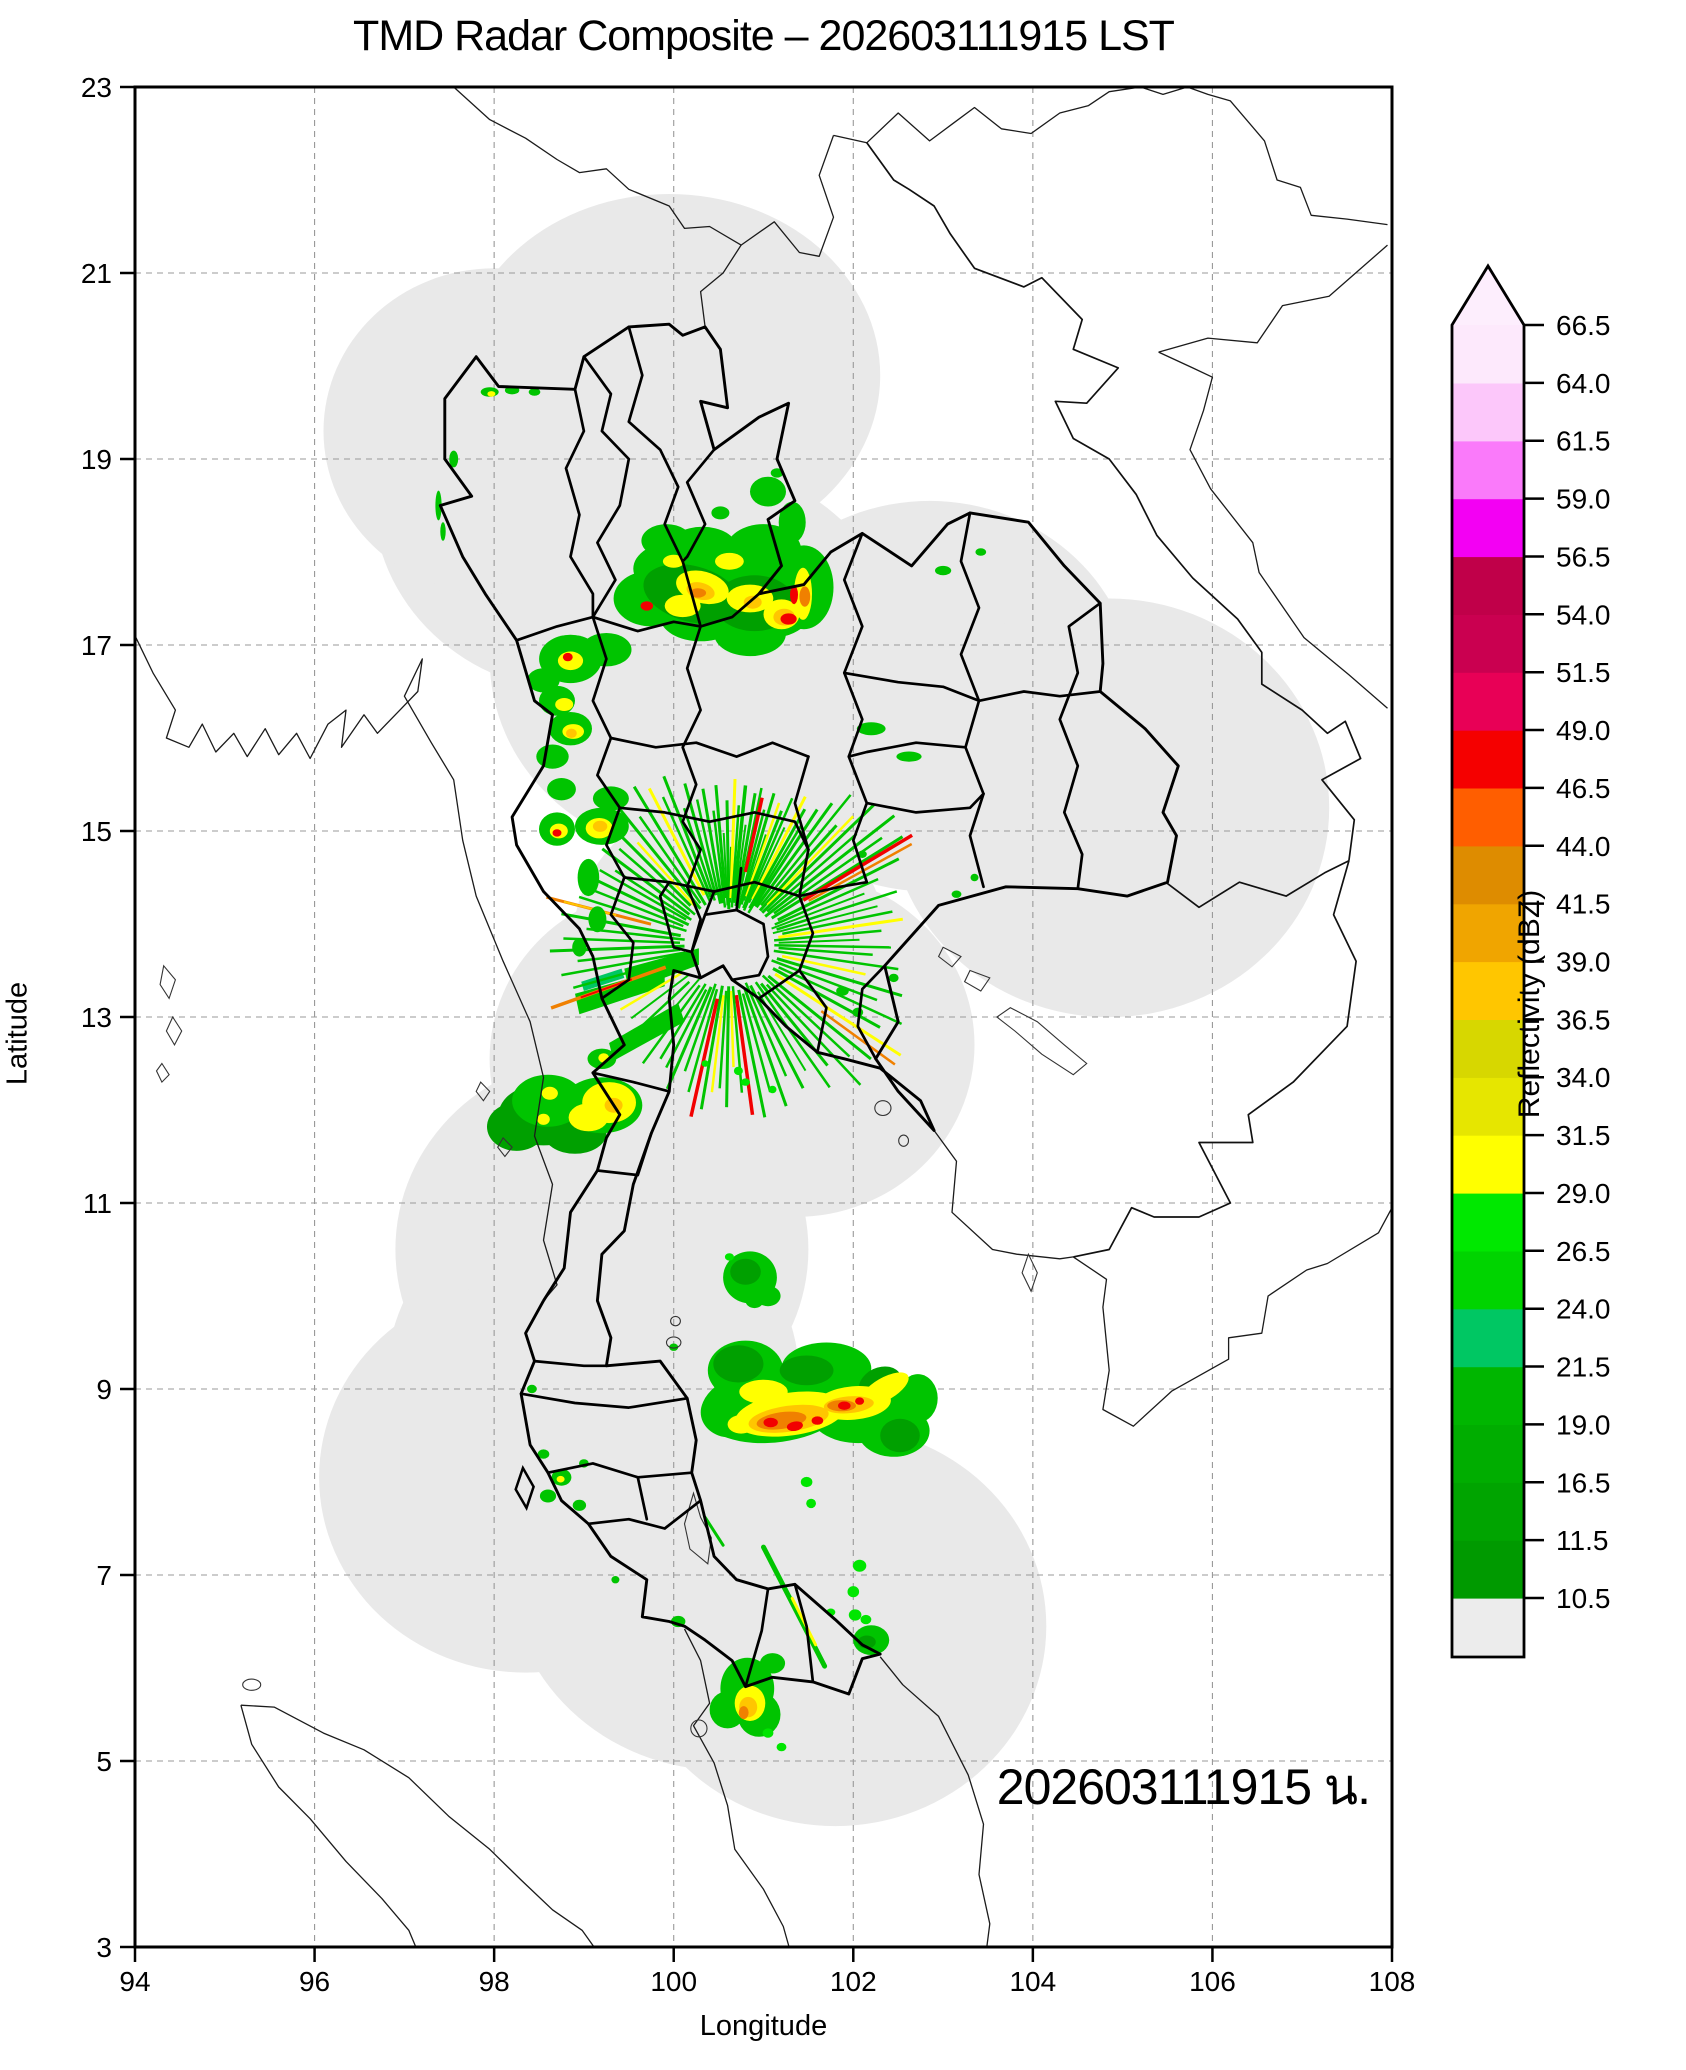  Describe the element at coordinates (1583, 441) in the screenshot. I see `colorbar-tick-label: 61.5` at that location.